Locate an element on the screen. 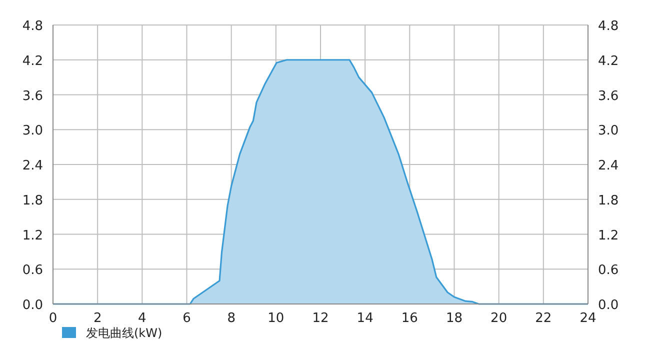 The height and width of the screenshot is (350, 654). legend-label: 发电曲线(kW) is located at coordinates (124, 333).